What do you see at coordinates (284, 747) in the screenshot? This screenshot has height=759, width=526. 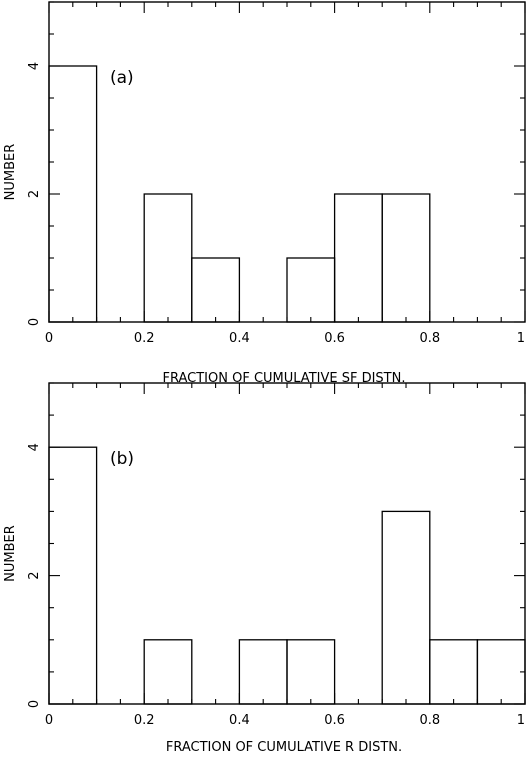 I see `x-axis-title: FRACTION OF CUMULATIVE R DISTN.` at bounding box center [284, 747].